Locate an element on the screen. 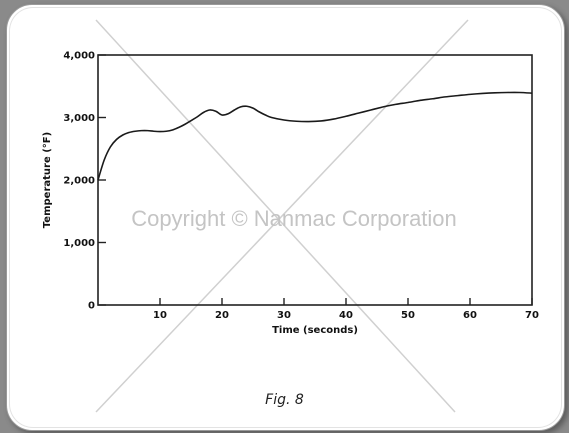  y-tick-label: 1,000 is located at coordinates (79, 243).